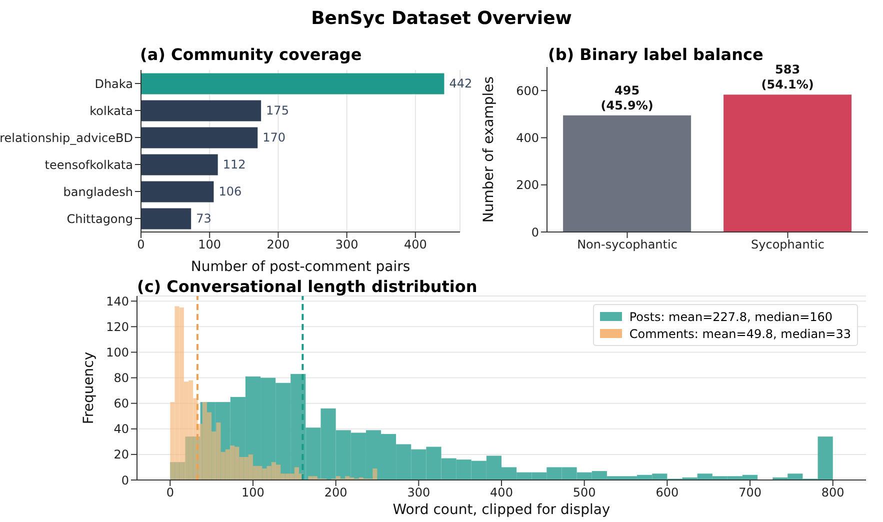 This screenshot has height=522, width=883. I want to click on x-tick-label: 700, so click(750, 493).